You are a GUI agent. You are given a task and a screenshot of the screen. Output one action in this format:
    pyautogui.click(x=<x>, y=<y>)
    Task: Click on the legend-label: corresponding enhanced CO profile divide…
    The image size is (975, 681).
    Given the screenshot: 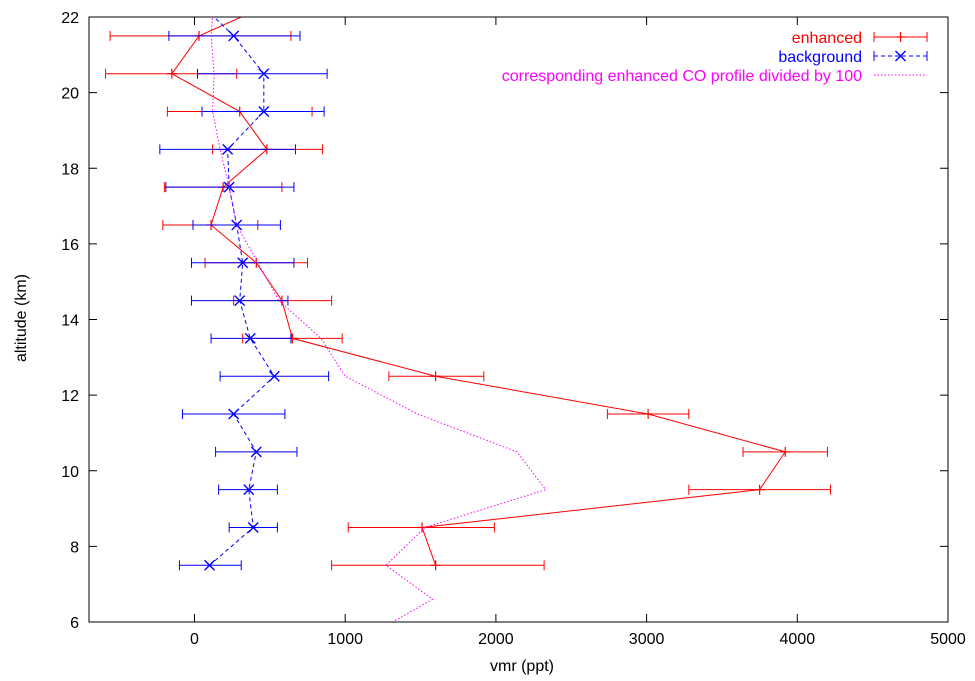 What is the action you would take?
    pyautogui.click(x=682, y=76)
    